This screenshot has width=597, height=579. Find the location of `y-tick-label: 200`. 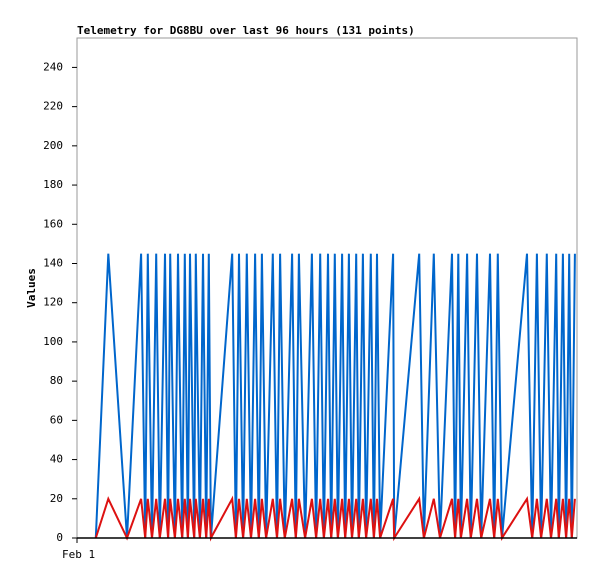

y-tick-label: 200 is located at coordinates (53, 145).